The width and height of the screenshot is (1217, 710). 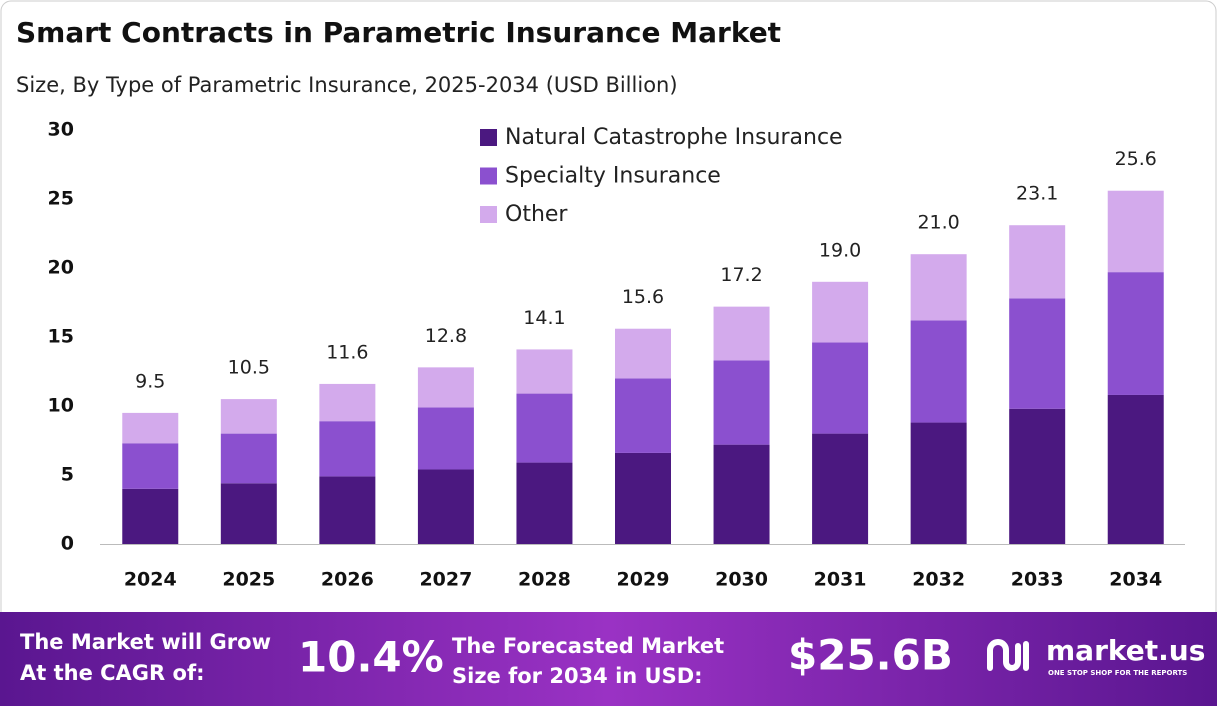 I want to click on x-tick-label: 2032, so click(x=938, y=580).